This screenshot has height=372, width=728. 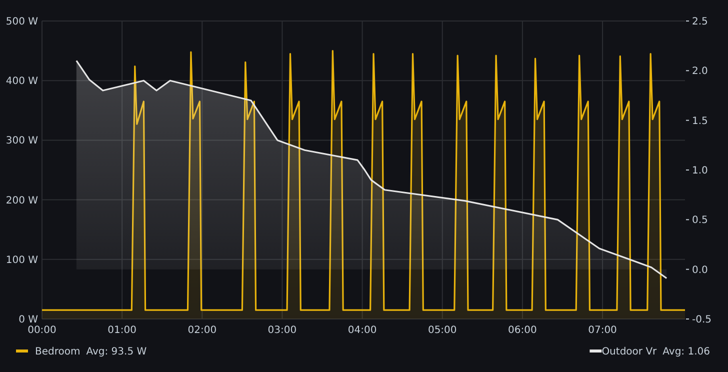 I want to click on legend-label: Outdoor Vr, so click(x=630, y=352).